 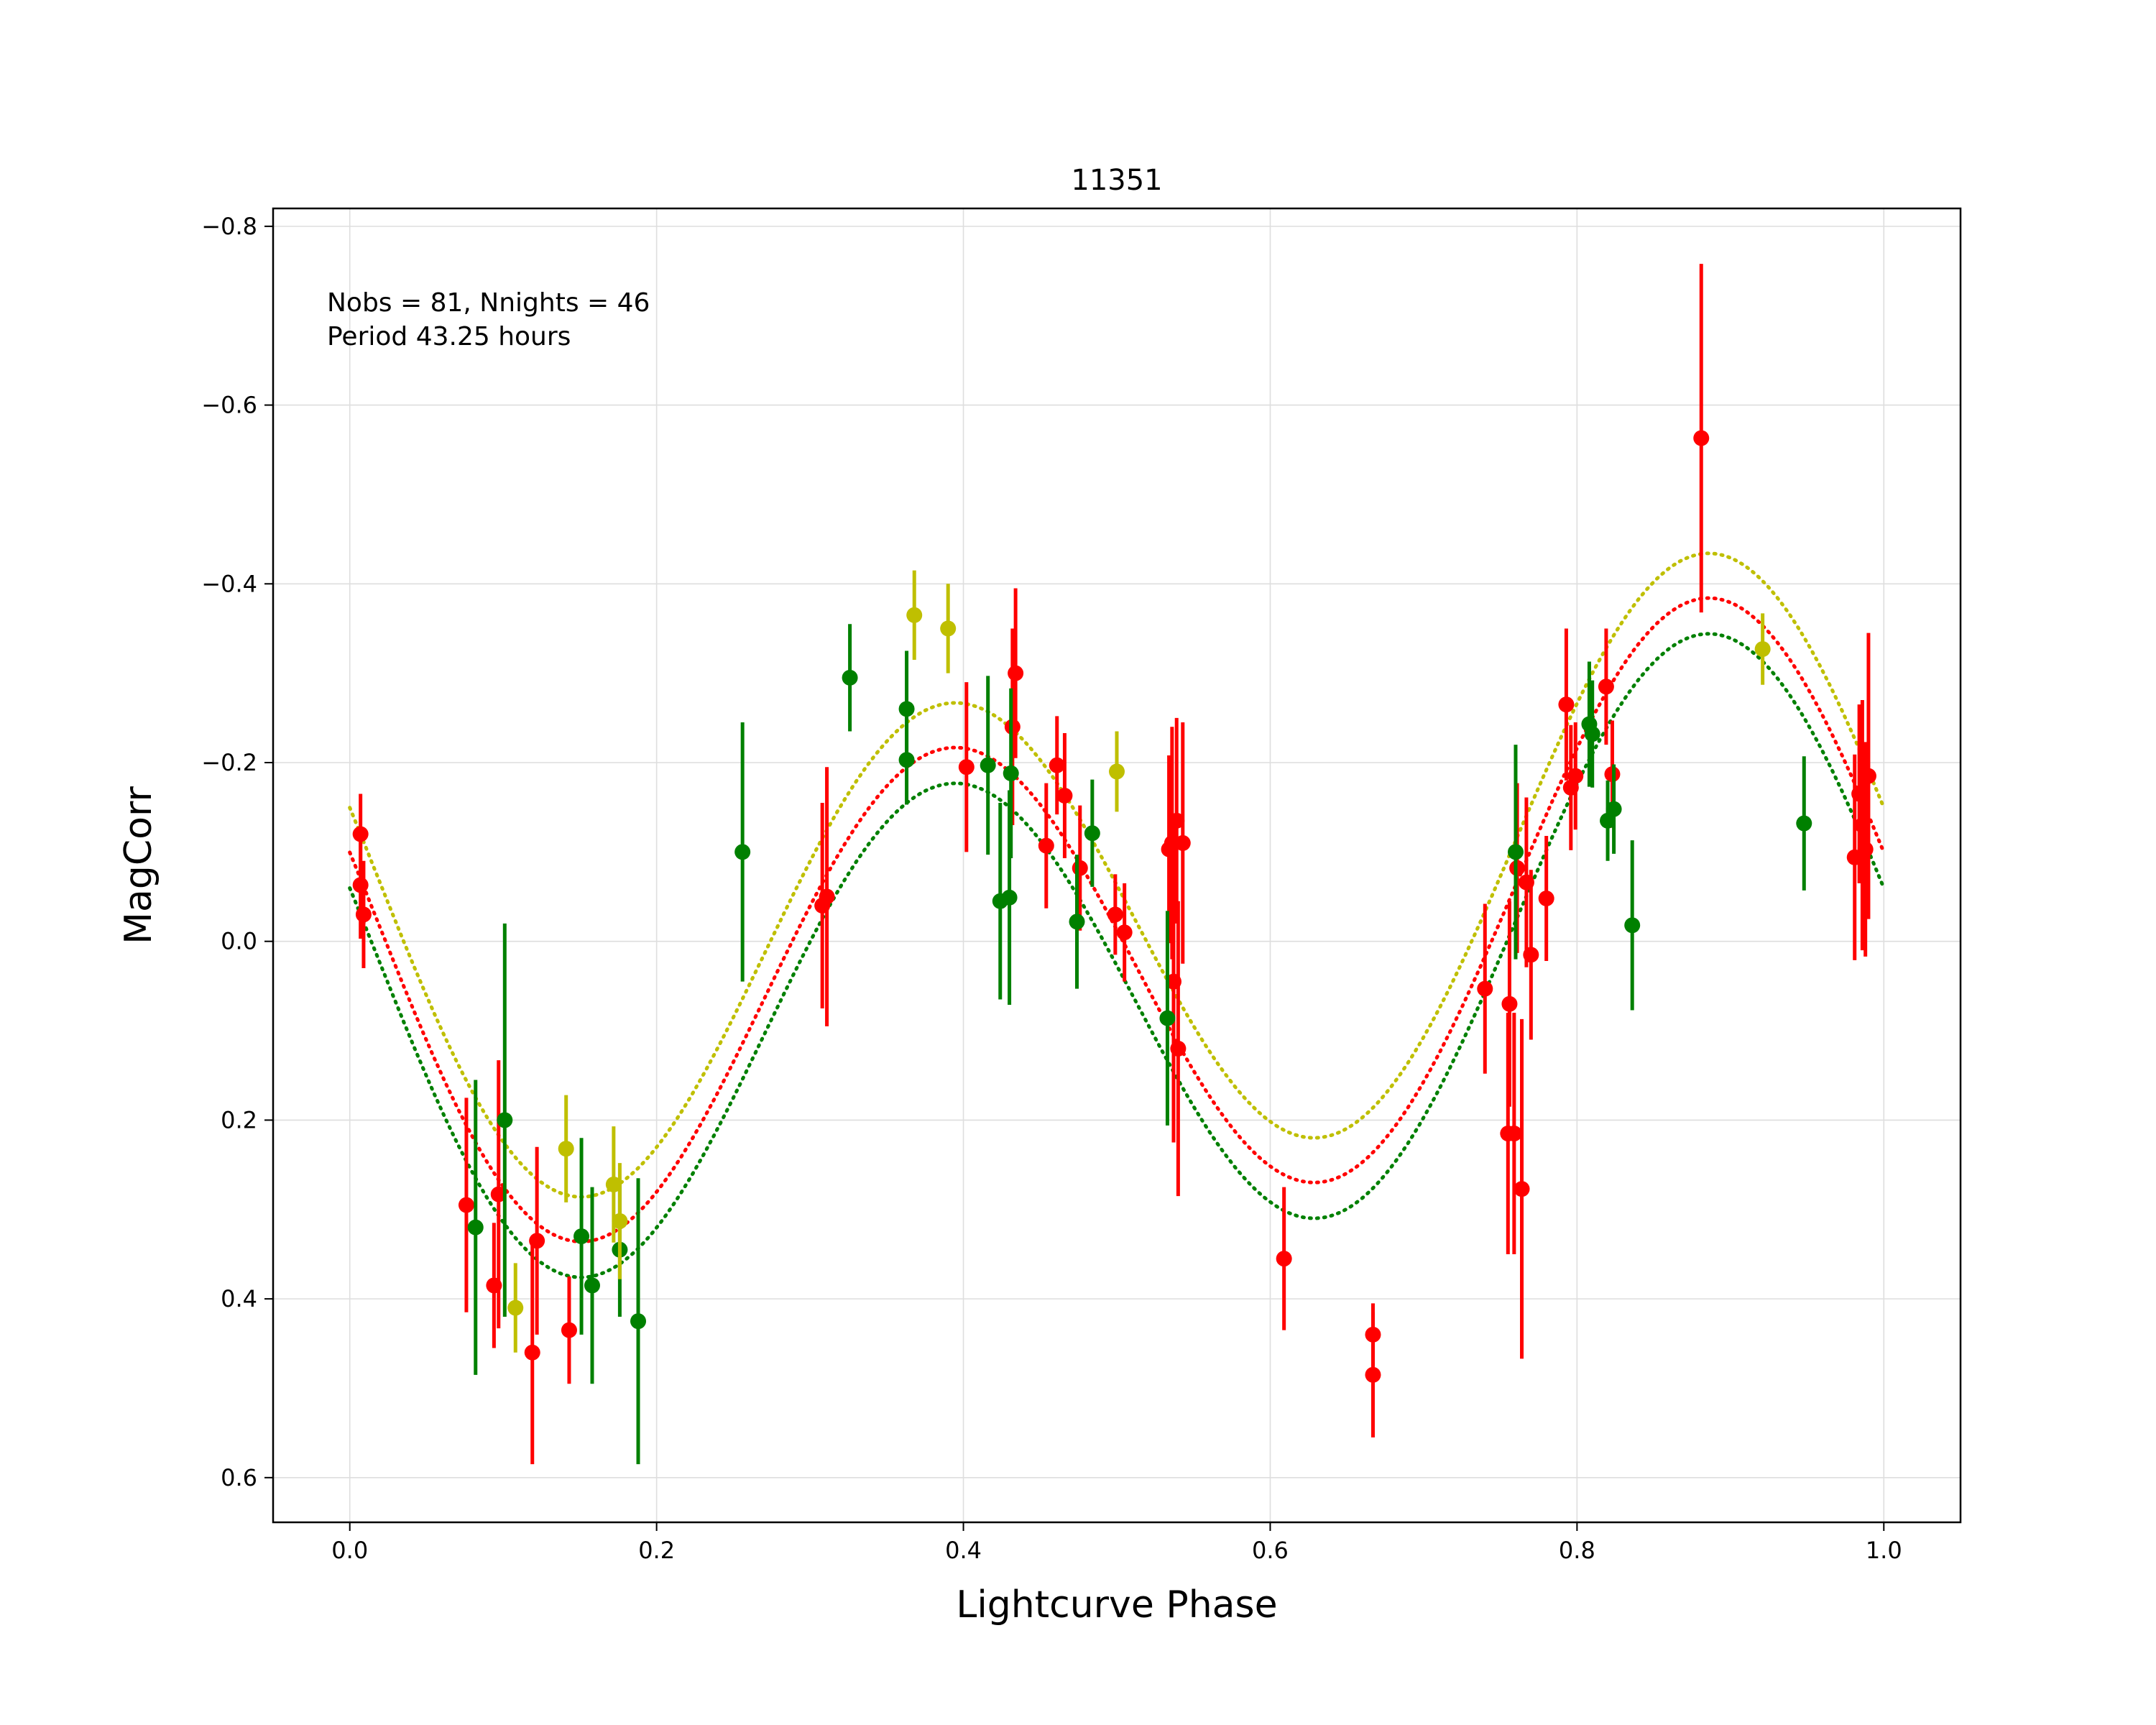 What do you see at coordinates (237, 852) in the screenshot?
I see `y-axis-ticks: −0.8 −0.6 −0.4 −0.2 0.0 0.2 0.4 0.6` at bounding box center [237, 852].